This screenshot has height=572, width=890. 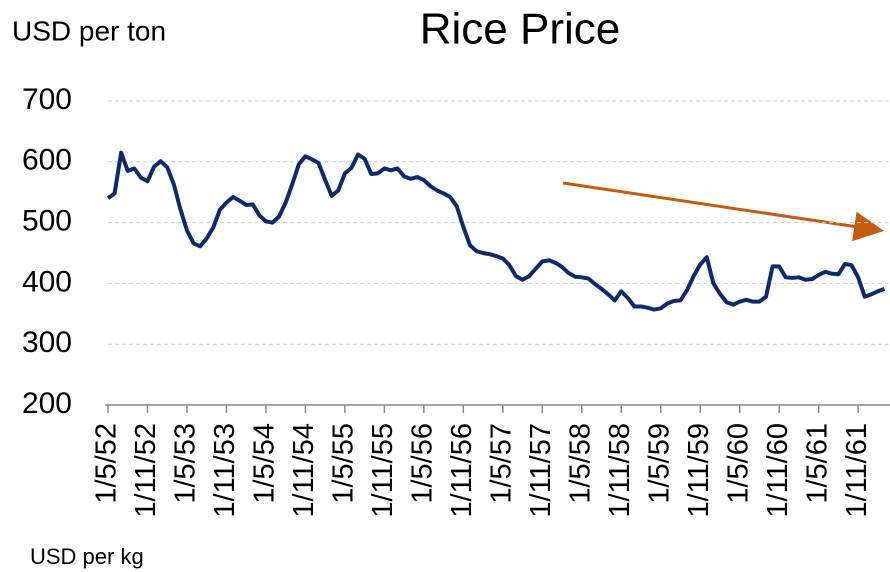 What do you see at coordinates (89, 30) in the screenshot?
I see `y-axis-label: USD per ton` at bounding box center [89, 30].